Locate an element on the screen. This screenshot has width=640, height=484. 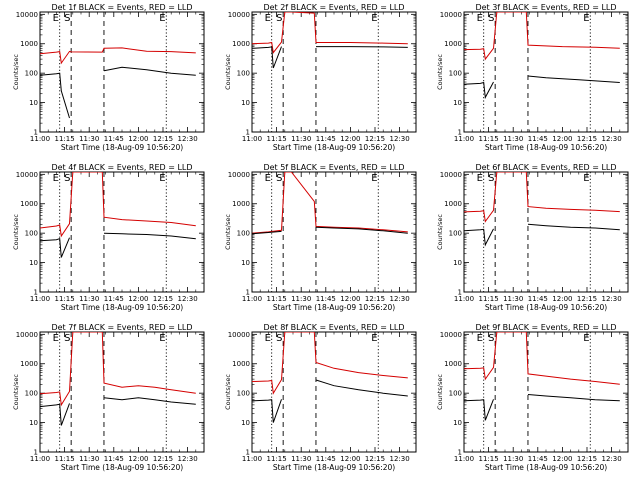
panel-title: Det 9f BLACK = Events, RED = LLD is located at coordinates (545, 327).